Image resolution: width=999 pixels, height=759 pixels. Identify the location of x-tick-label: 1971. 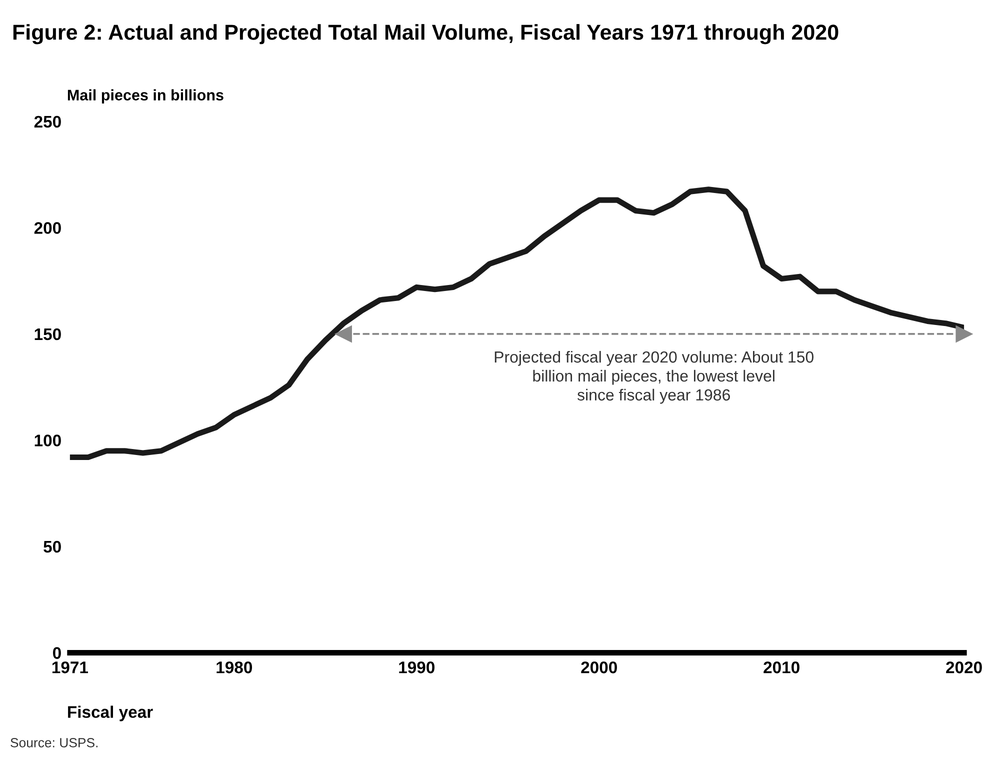
(70, 668).